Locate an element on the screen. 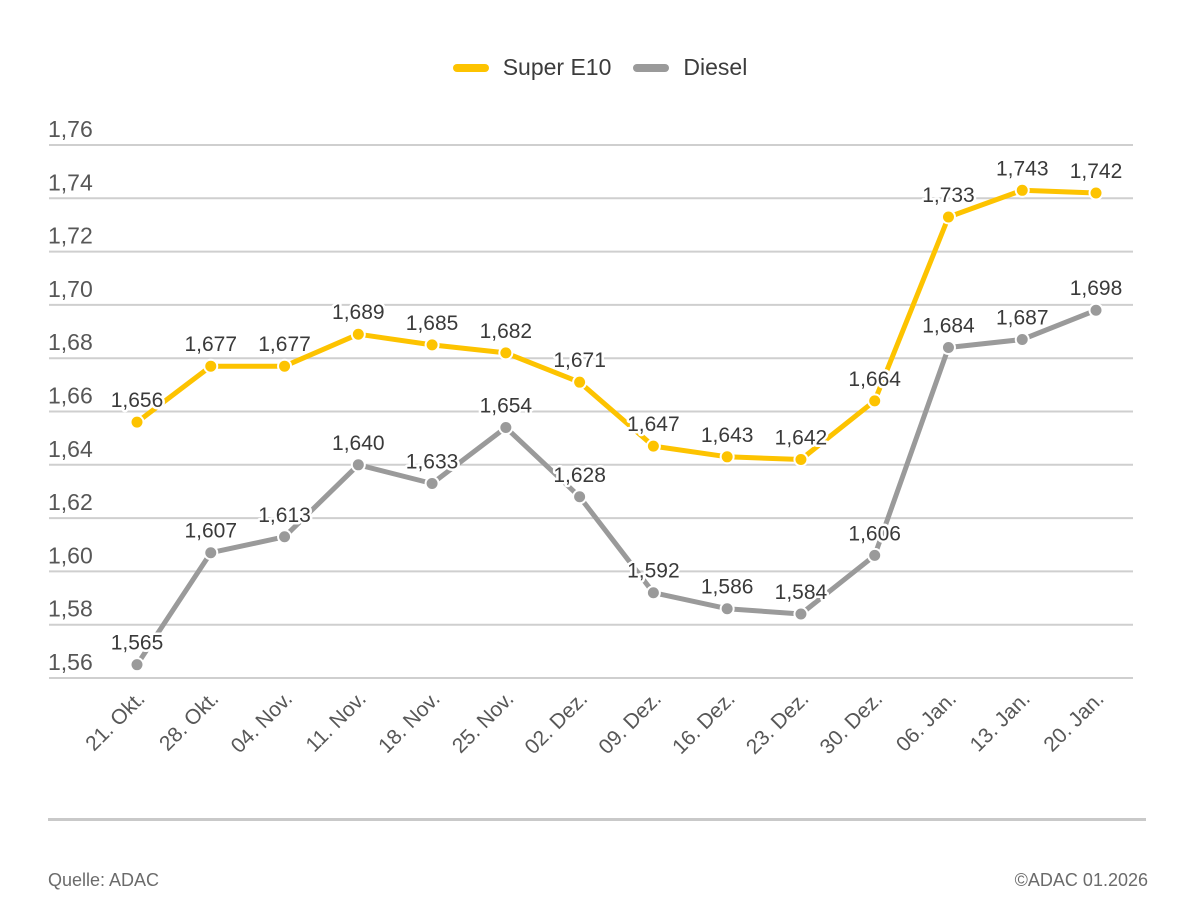 This screenshot has height=900, width=1200. x-axis-tick-label: 04. Nov. is located at coordinates (262, 722).